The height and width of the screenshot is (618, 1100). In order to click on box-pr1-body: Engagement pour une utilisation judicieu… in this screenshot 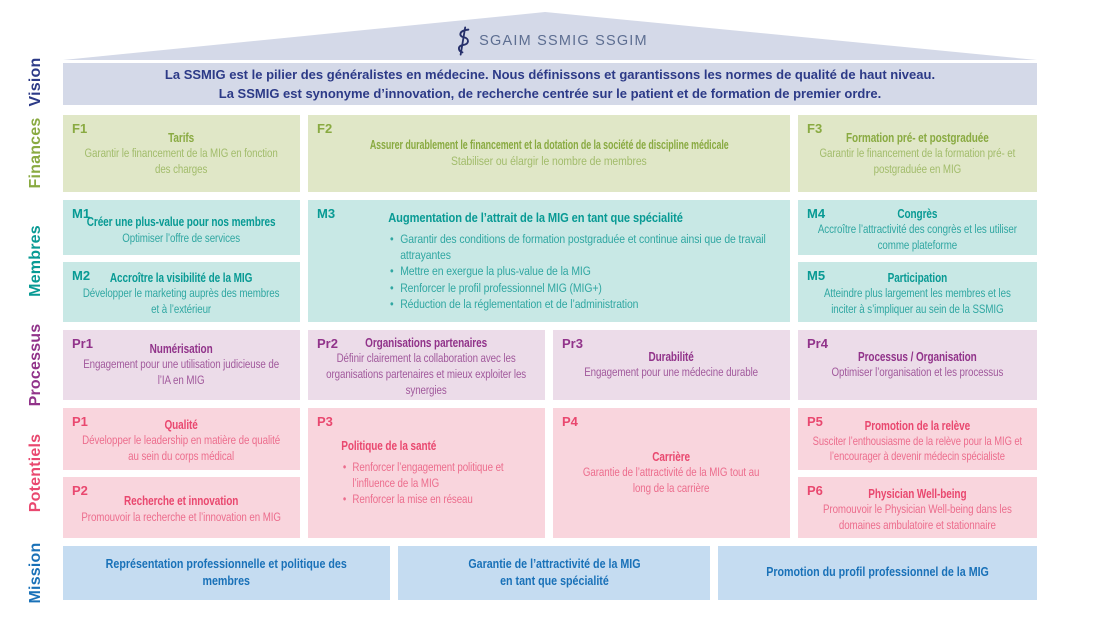, I will do `click(181, 372)`.